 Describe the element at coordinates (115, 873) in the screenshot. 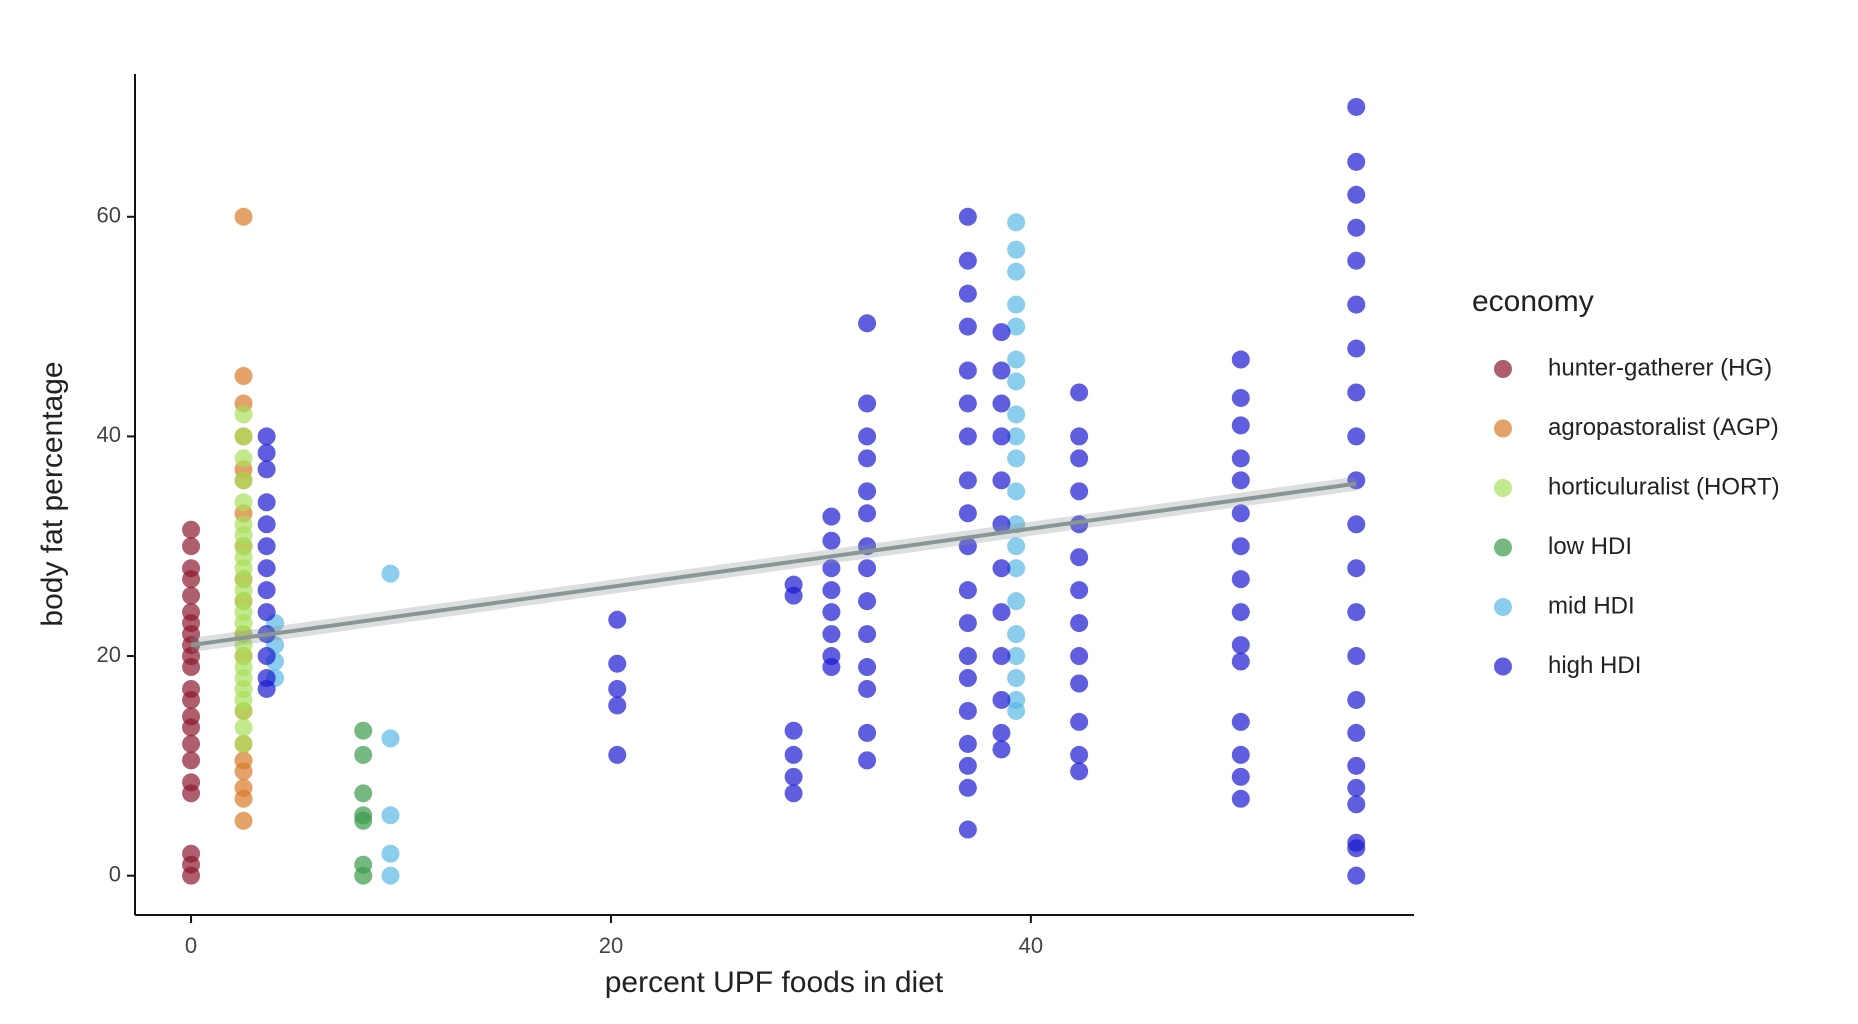

I see `y-tick-label: 0` at that location.